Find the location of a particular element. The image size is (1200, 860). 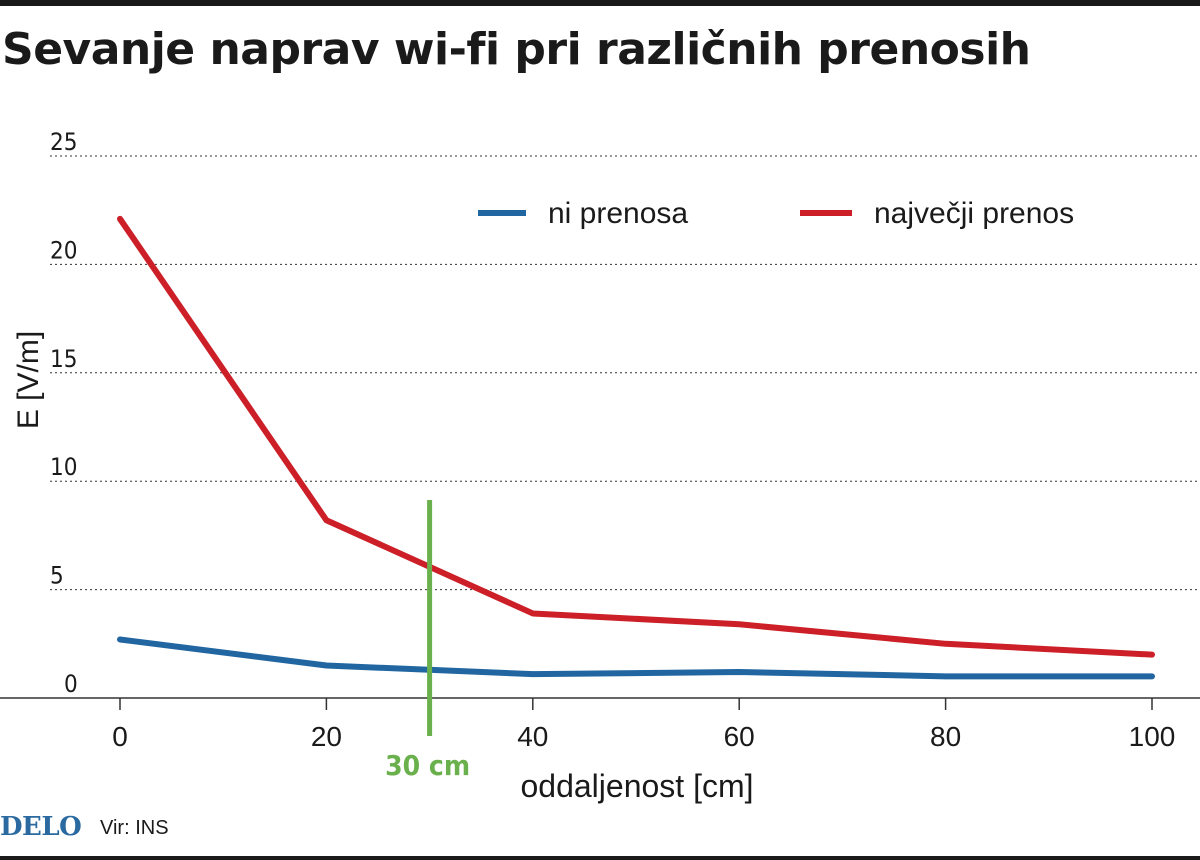

legend-label: največji prenos is located at coordinates (974, 213).